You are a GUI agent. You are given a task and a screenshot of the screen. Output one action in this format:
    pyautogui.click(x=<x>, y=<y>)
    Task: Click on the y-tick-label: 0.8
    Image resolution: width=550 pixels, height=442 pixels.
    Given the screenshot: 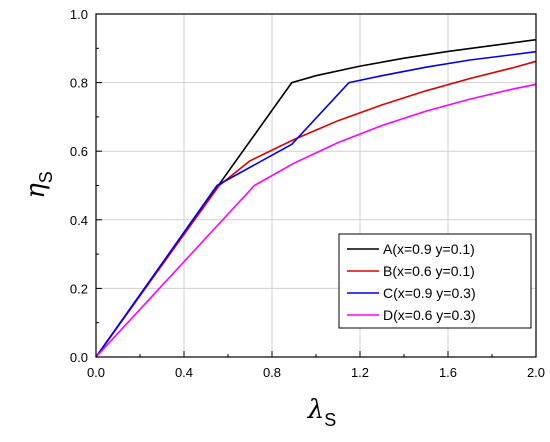 What is the action you would take?
    pyautogui.click(x=79, y=83)
    